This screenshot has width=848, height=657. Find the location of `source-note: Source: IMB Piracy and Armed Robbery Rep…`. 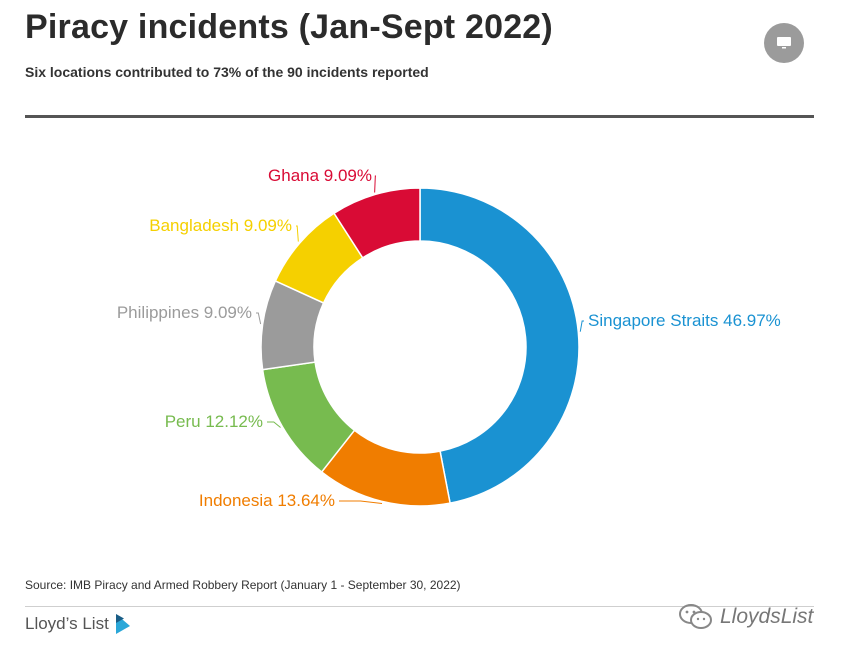

source-note: Source: IMB Piracy and Armed Robbery Rep… is located at coordinates (243, 585).